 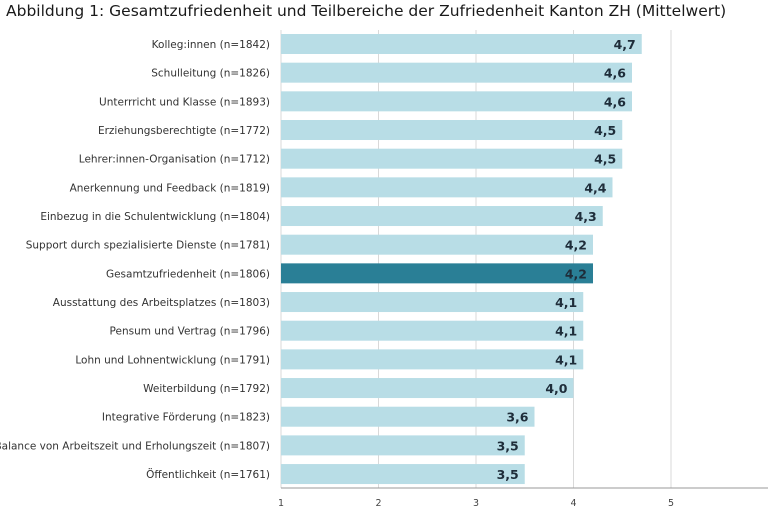 I want to click on value-label: 4,3, so click(x=586, y=216).